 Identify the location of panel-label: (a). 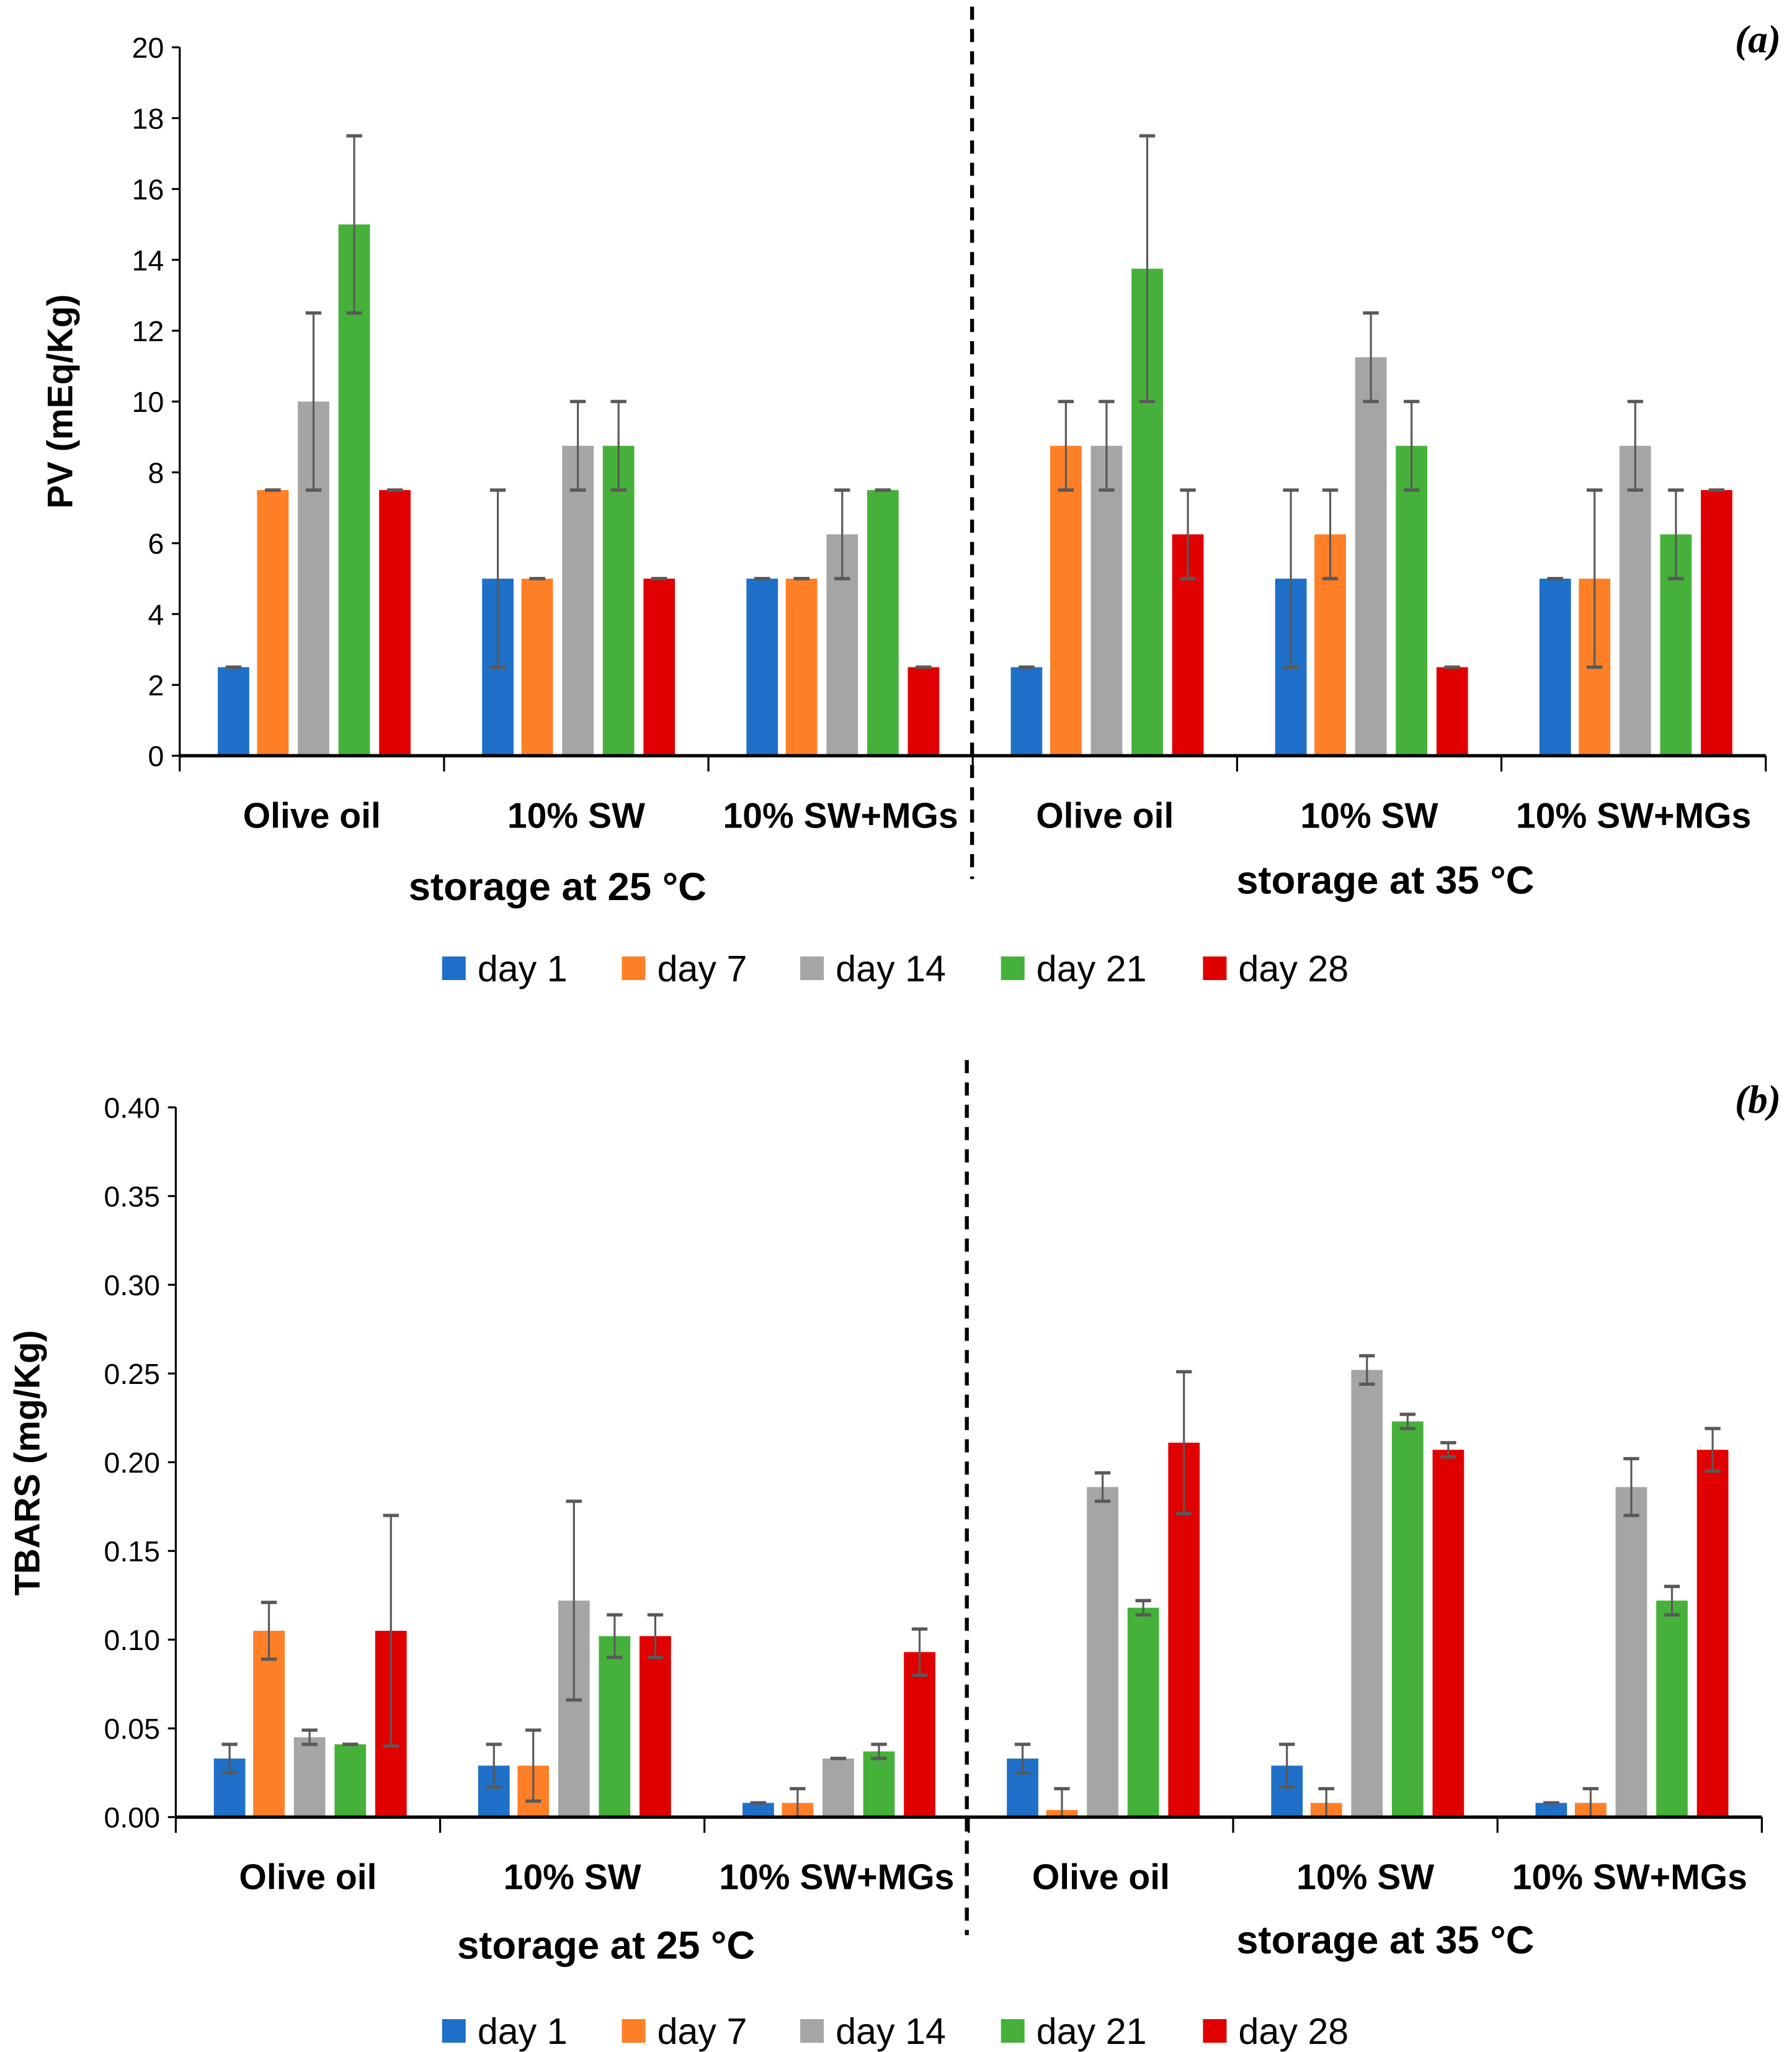
(1758, 39).